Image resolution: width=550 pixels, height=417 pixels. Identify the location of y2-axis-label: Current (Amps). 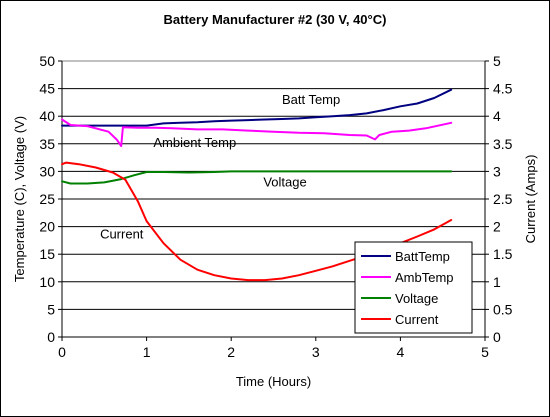
(530, 199).